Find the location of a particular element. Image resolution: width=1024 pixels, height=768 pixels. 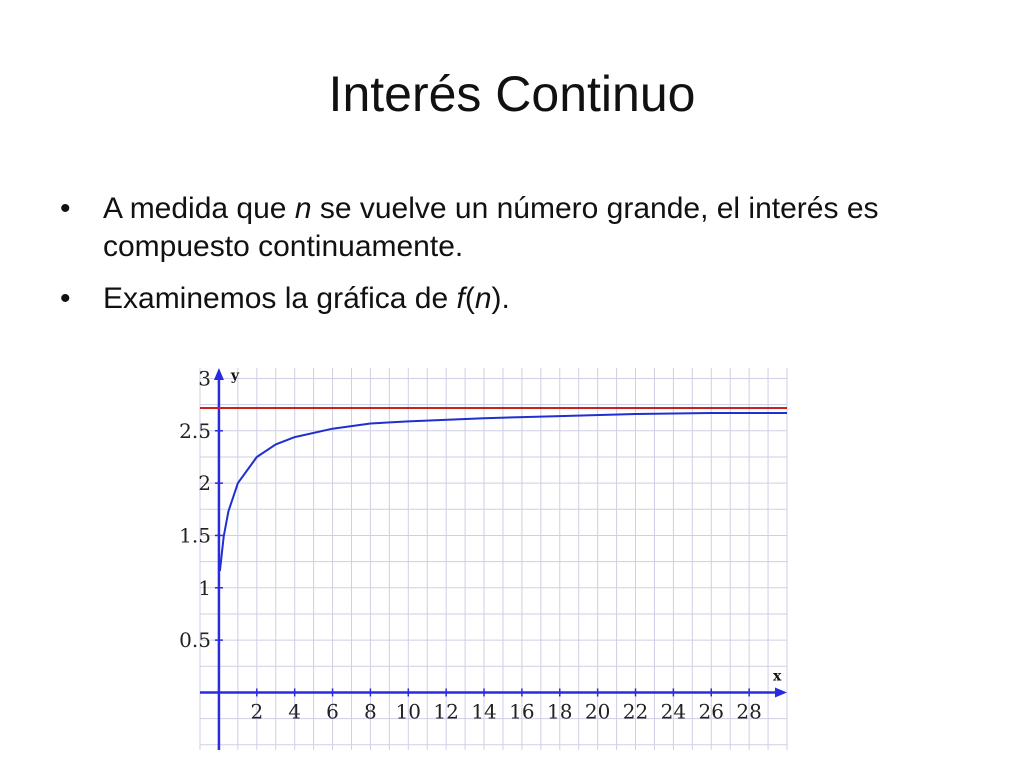

y-axis-label: y is located at coordinates (235, 376).